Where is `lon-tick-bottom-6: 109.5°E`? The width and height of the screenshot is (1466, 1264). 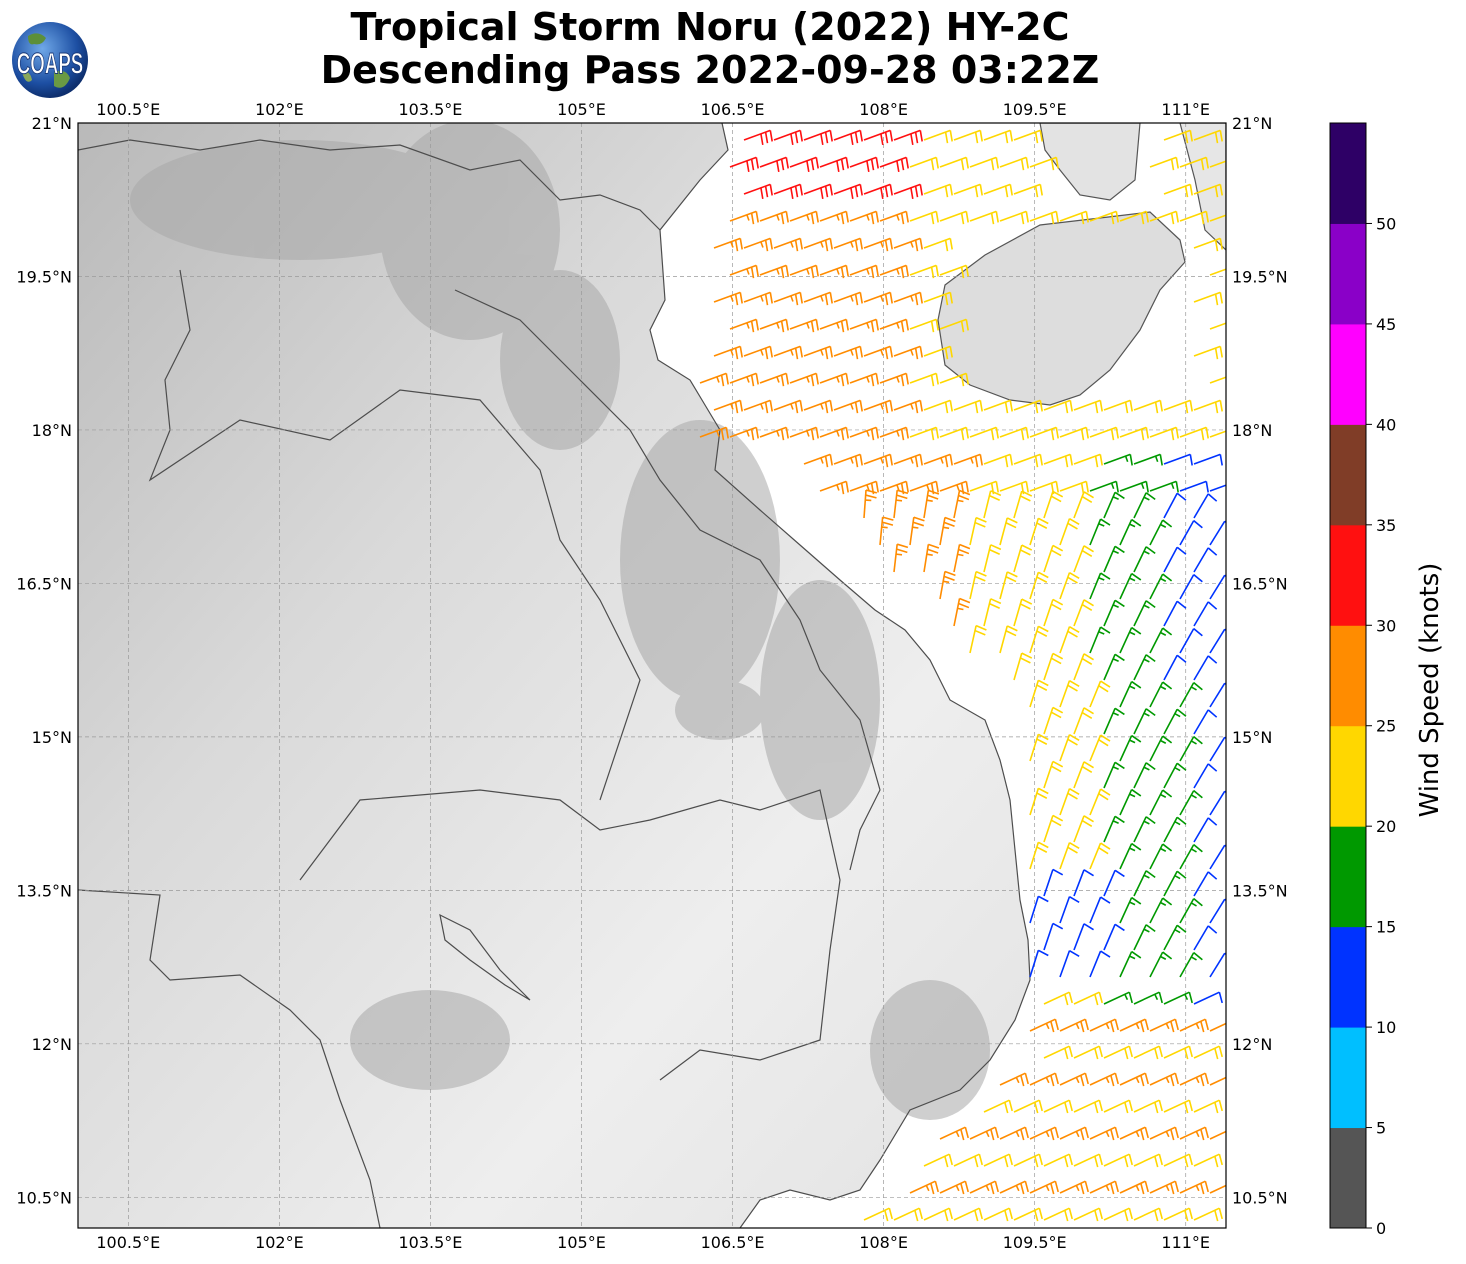 lon-tick-bottom-6: 109.5°E is located at coordinates (1035, 1242).